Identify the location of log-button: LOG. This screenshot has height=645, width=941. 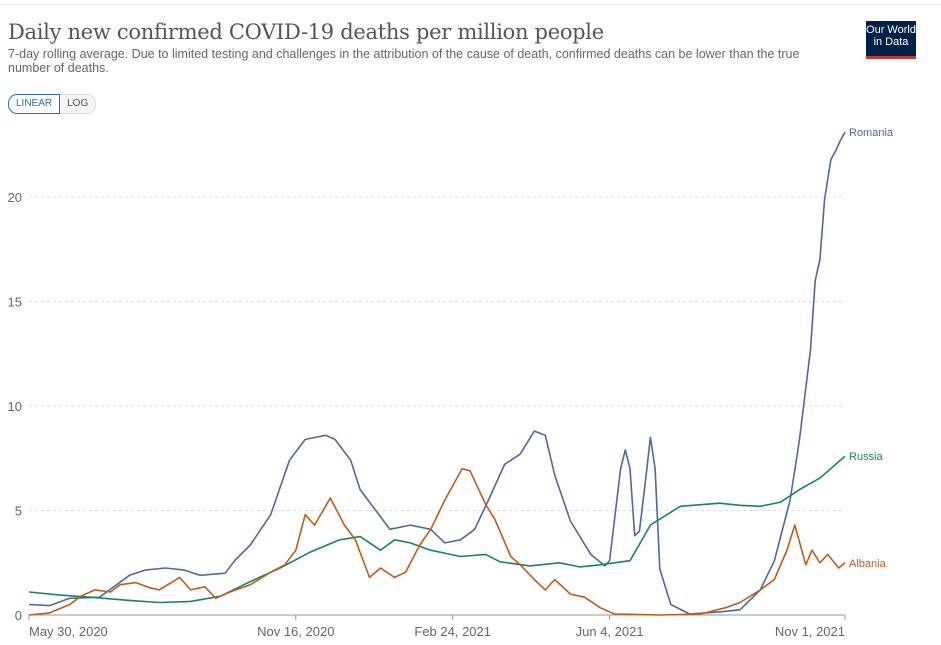
(78, 104).